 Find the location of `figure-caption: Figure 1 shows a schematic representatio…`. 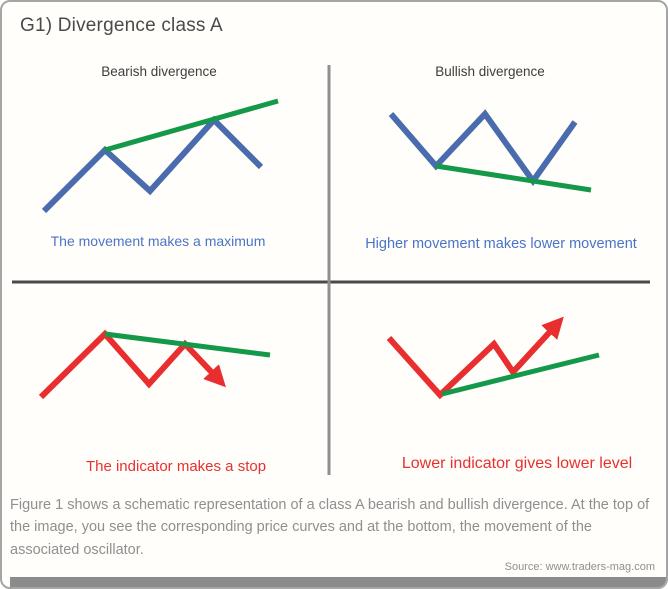

figure-caption: Figure 1 shows a schematic representatio… is located at coordinates (330, 527).